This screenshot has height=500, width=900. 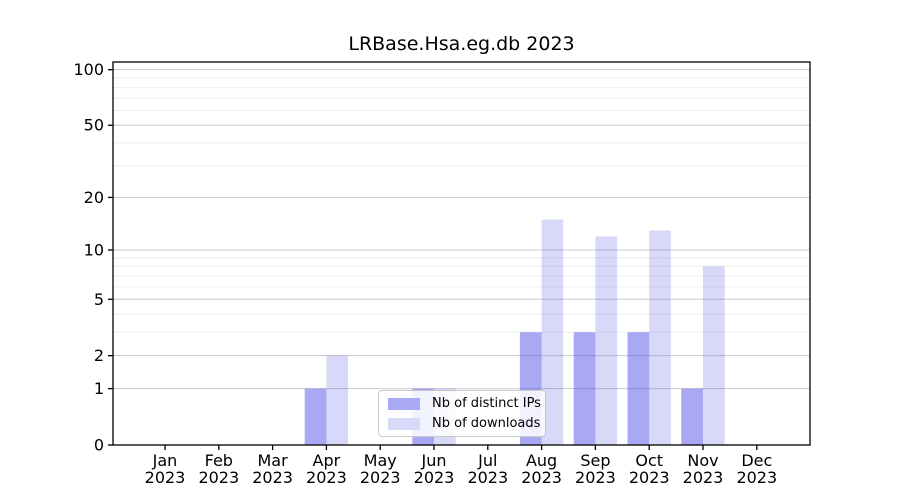 What do you see at coordinates (486, 403) in the screenshot?
I see `legend-label-distinct-ips: Nb of distinct IPs` at bounding box center [486, 403].